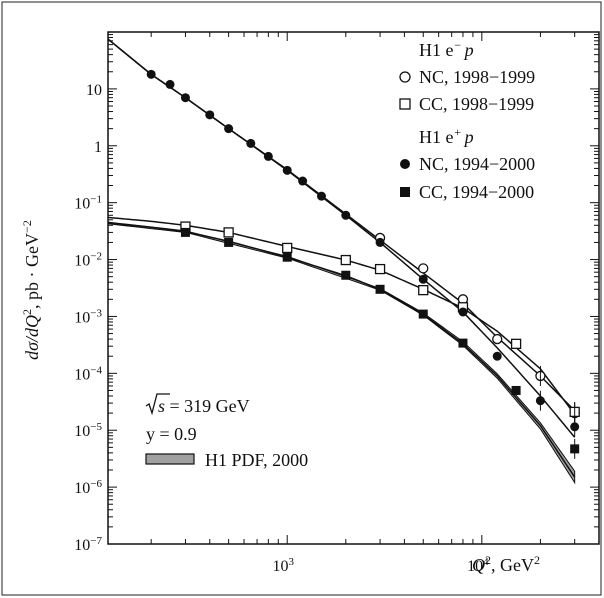 The image size is (604, 598). I want to click on y-tick-label: 10⁻², so click(88, 260).